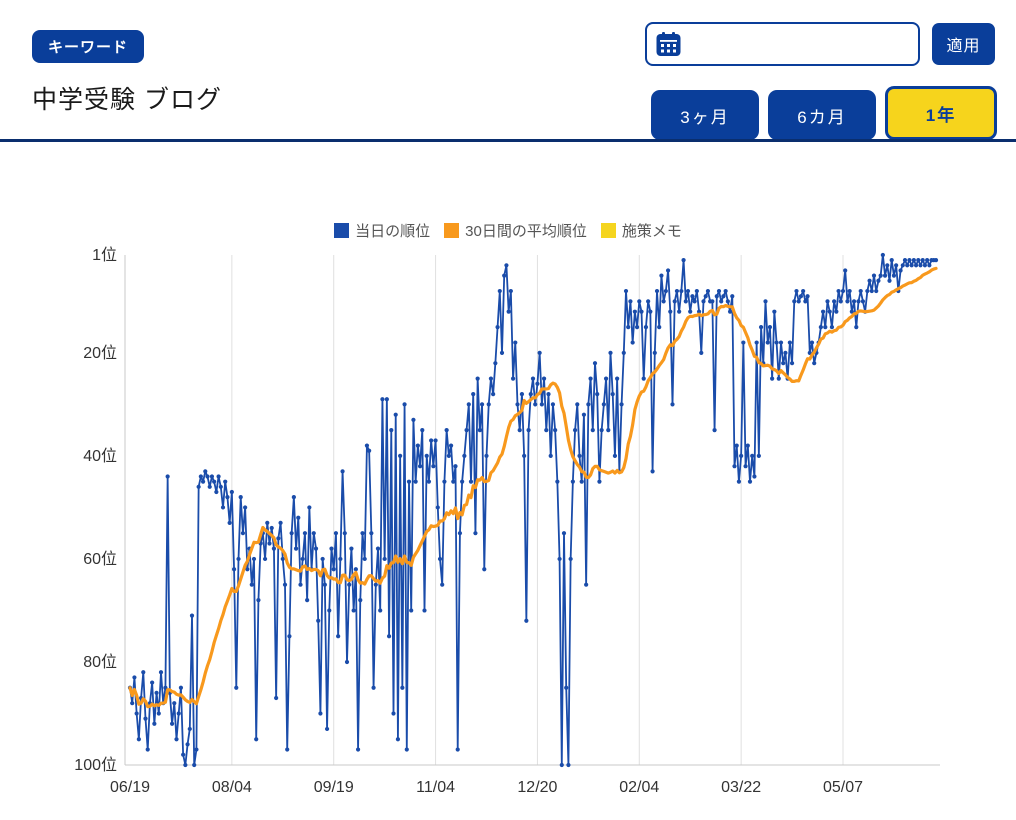 The image size is (1016, 820). Describe the element at coordinates (100, 559) in the screenshot. I see `y-tick-label: 60位` at that location.